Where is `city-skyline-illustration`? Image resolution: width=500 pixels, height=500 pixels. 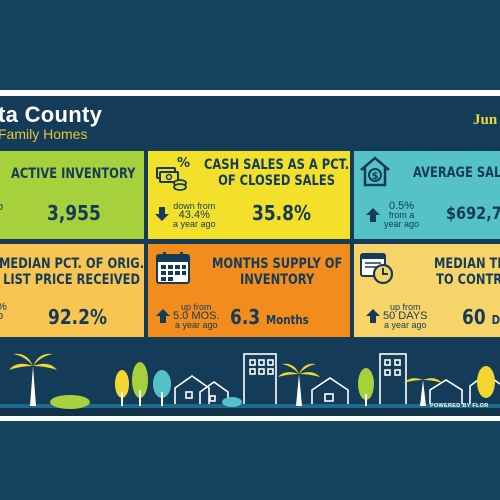
city-skyline-illustration is located at coordinates (250, 384).